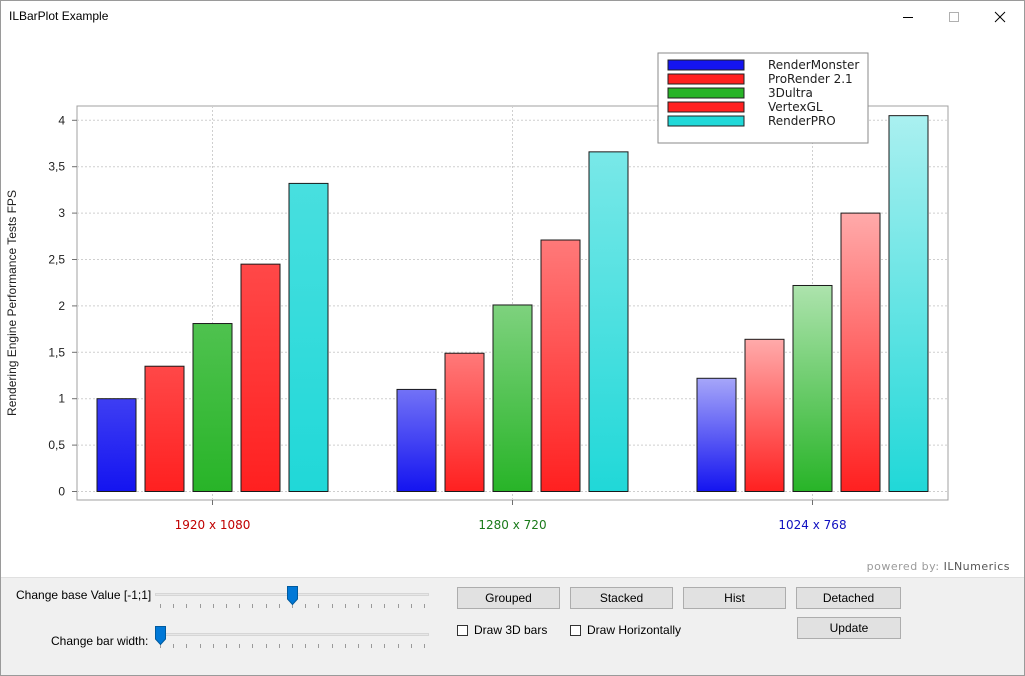 This screenshot has height=676, width=1025. I want to click on minimize-icon, so click(908, 17).